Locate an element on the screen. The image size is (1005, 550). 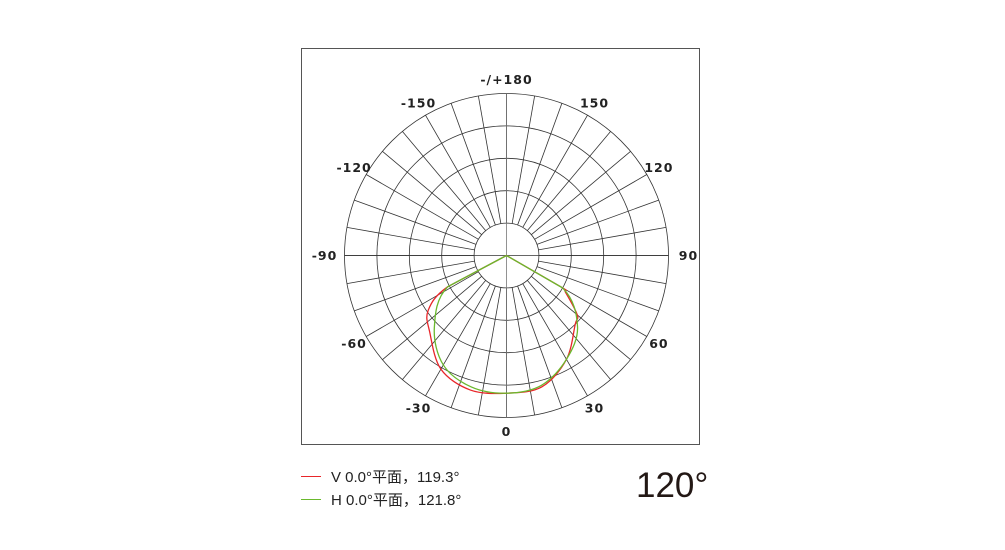
angle-tick-label: 60 is located at coordinates (658, 343).